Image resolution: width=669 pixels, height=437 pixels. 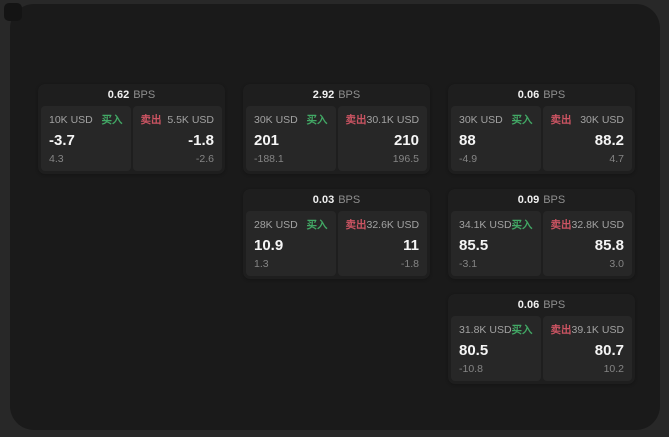 I want to click on buy-delta: -4.9, so click(x=468, y=159).